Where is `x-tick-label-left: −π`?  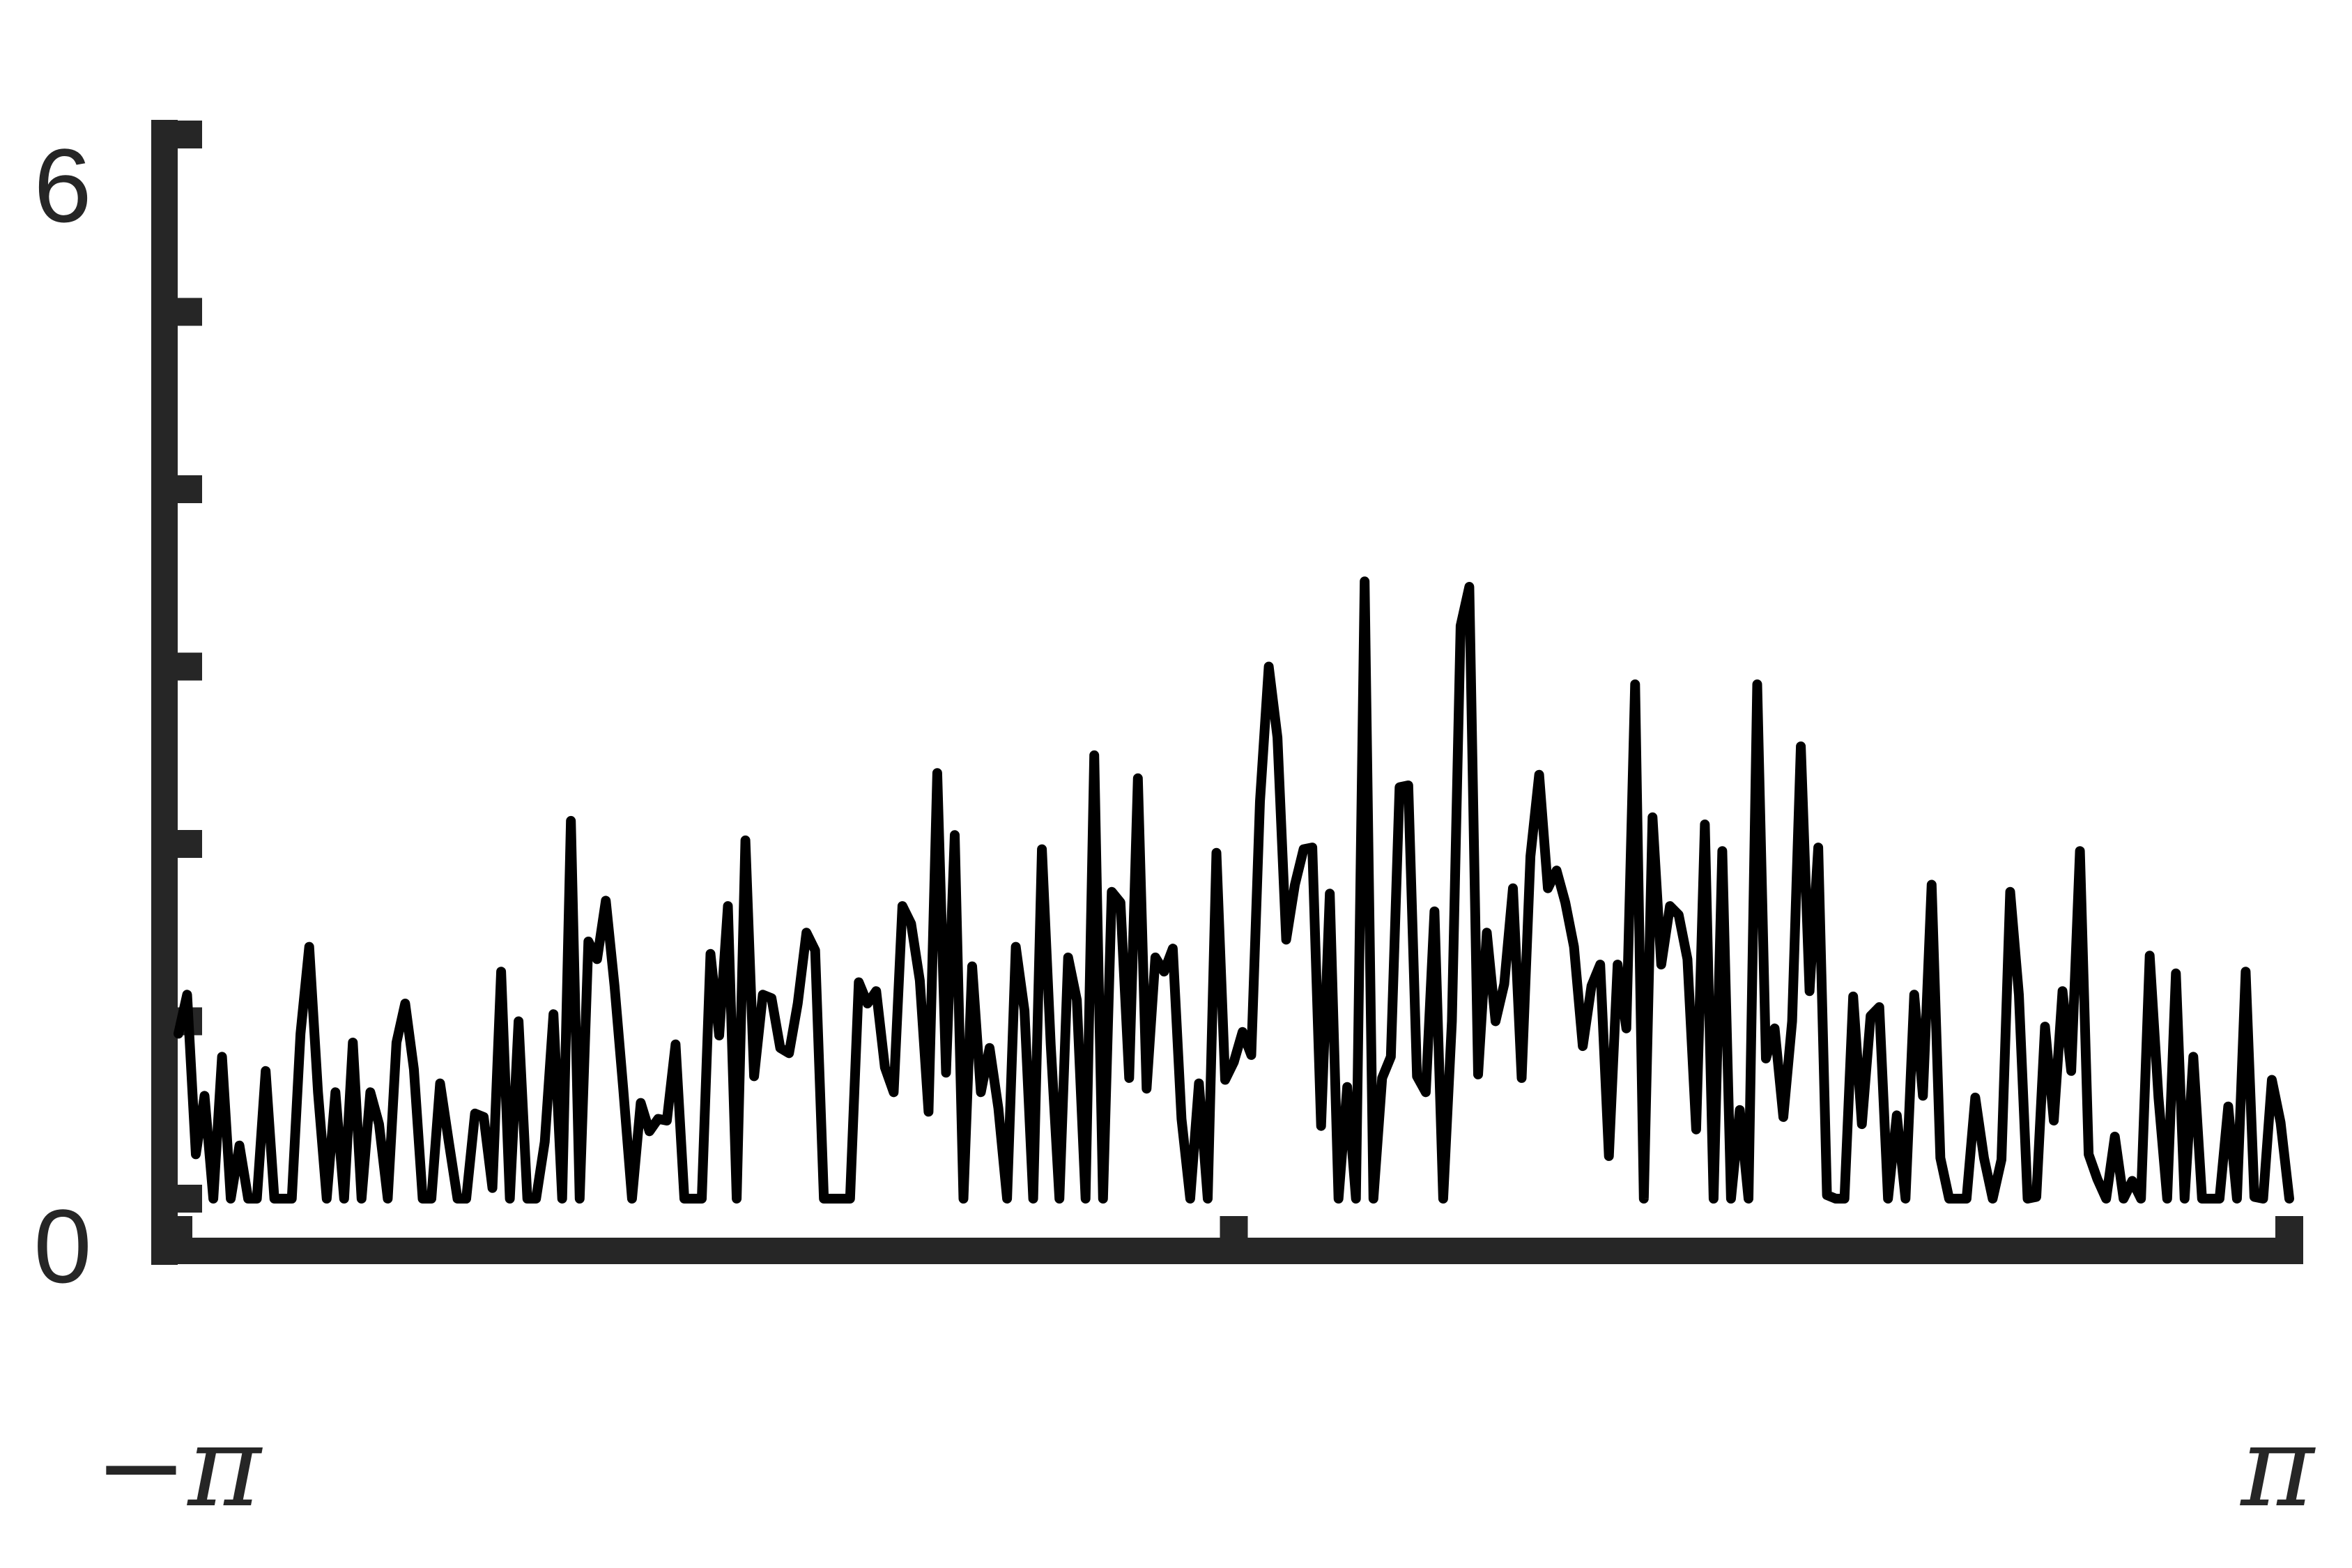 x-tick-label-left: −π is located at coordinates (178, 1466).